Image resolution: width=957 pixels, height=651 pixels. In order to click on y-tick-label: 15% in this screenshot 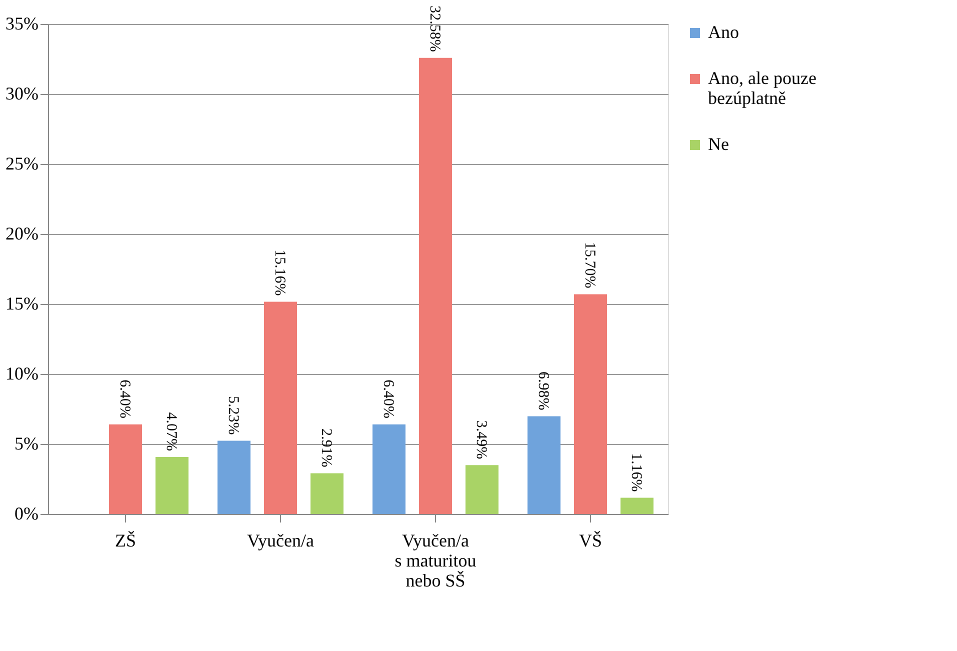, I will do `click(22, 304)`.